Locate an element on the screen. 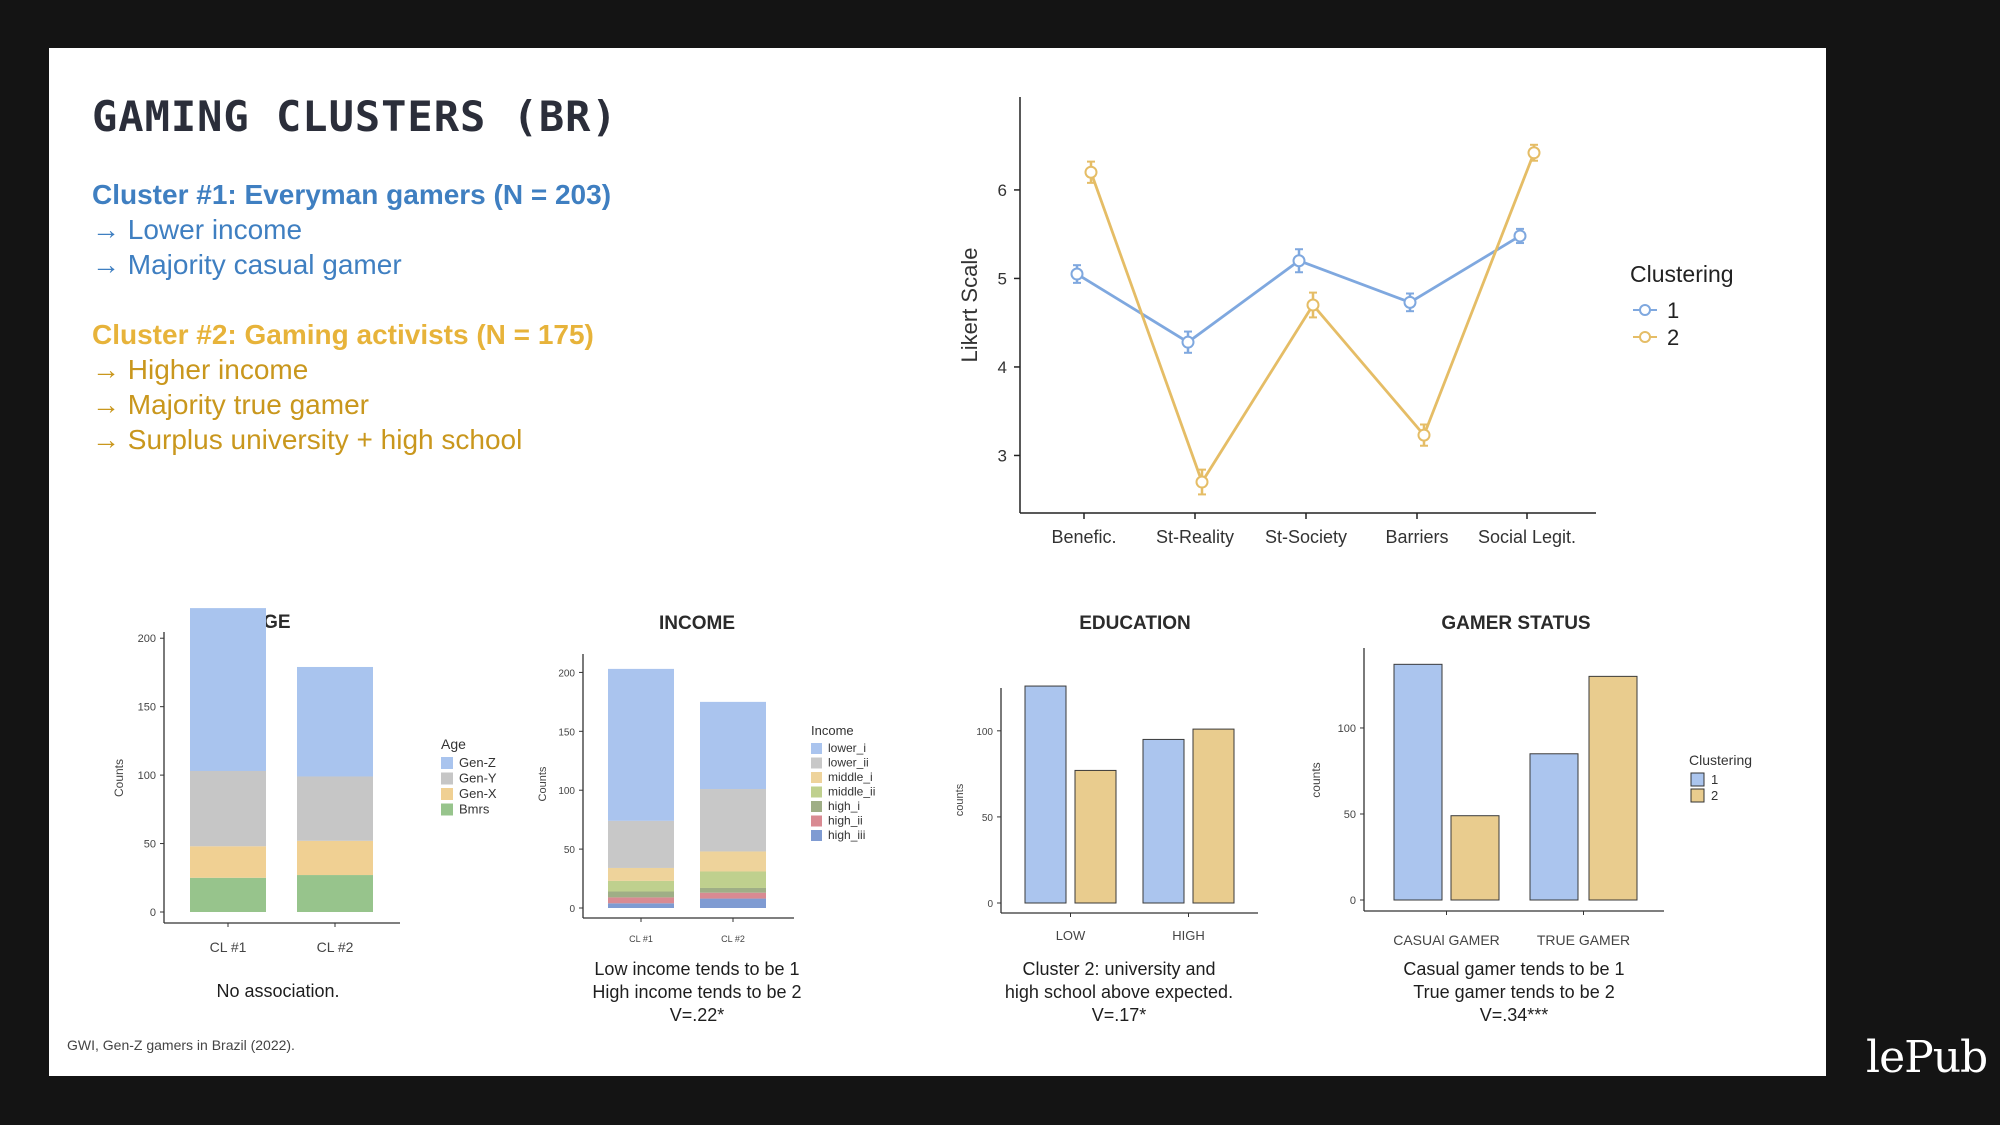 This screenshot has width=2000, height=1125. bar-segment-high_ii is located at coordinates (733, 895).